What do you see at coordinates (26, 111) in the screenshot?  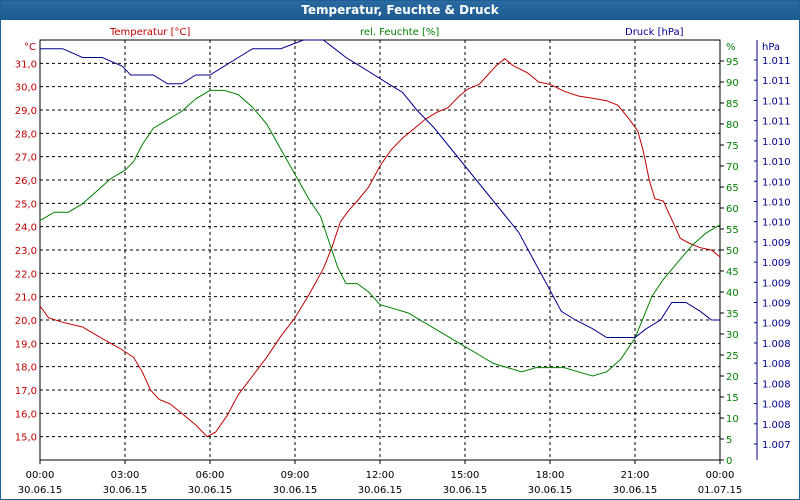 I see `temperature-tick-label: 29,0` at bounding box center [26, 111].